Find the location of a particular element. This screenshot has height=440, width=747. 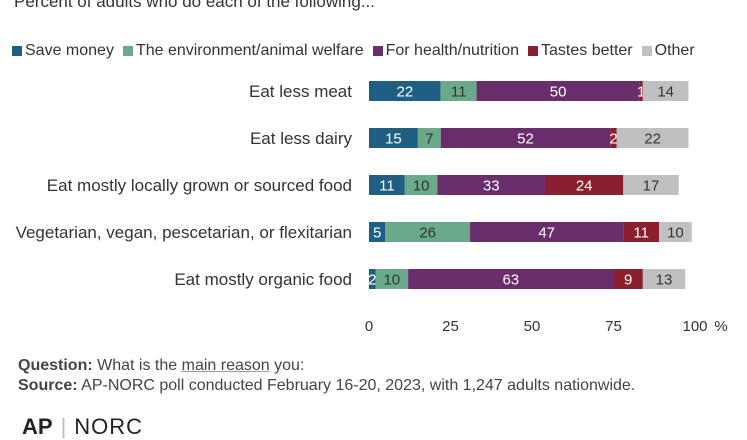

data-label: 15 is located at coordinates (393, 139).